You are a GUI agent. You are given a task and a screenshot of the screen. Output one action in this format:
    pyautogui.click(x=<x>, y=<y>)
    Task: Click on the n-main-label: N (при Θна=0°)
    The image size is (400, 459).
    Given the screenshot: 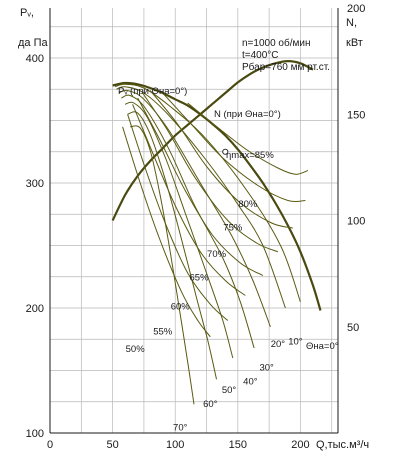 What is the action you would take?
    pyautogui.click(x=247, y=114)
    